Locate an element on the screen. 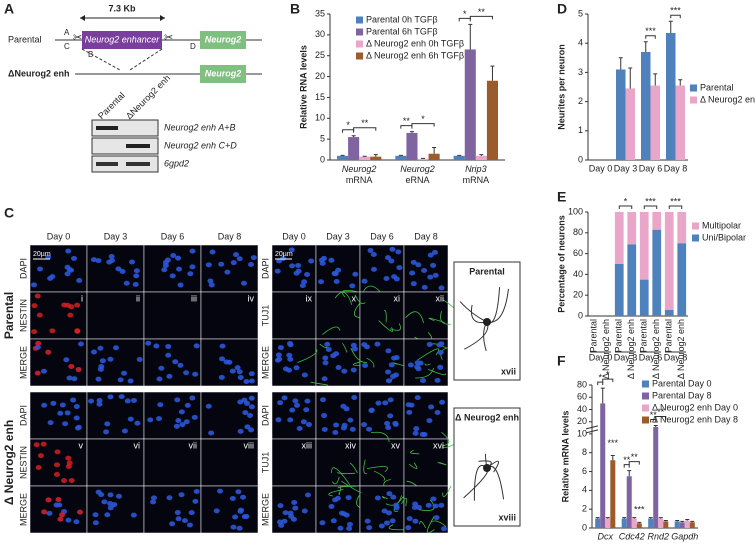 This screenshot has width=755, height=547. y-tick-label: 10 is located at coordinates (320, 118).